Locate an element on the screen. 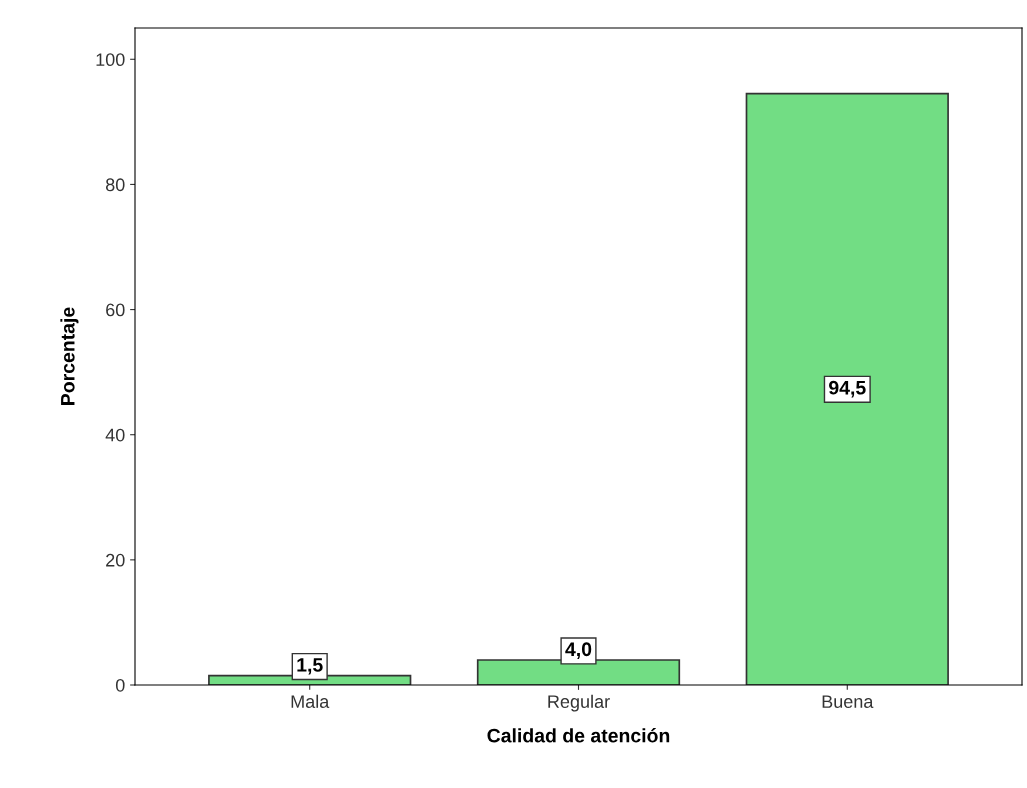  x-tick-label: Buena is located at coordinates (848, 701).